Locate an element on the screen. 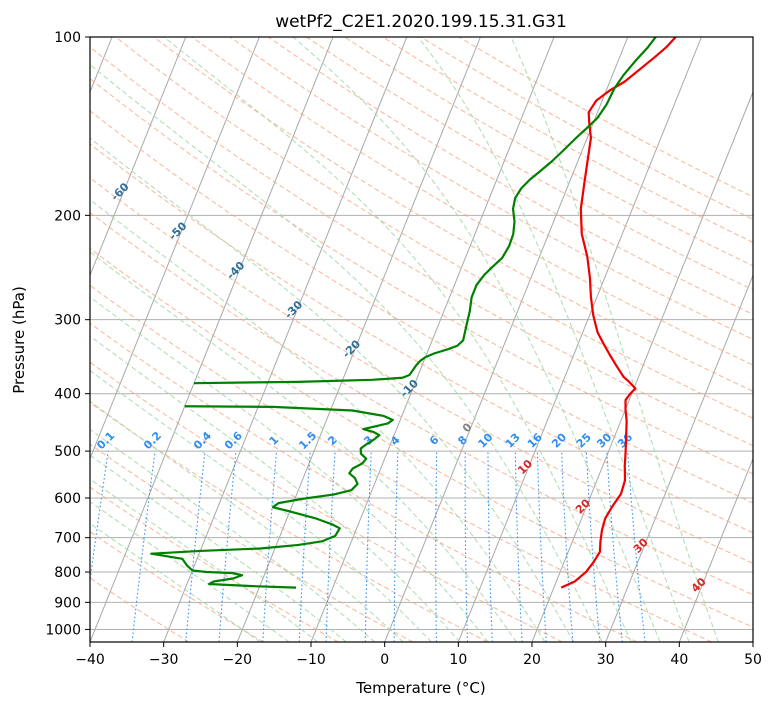 This screenshot has height=708, width=775. y-tick-label: 300 is located at coordinates (67, 321).